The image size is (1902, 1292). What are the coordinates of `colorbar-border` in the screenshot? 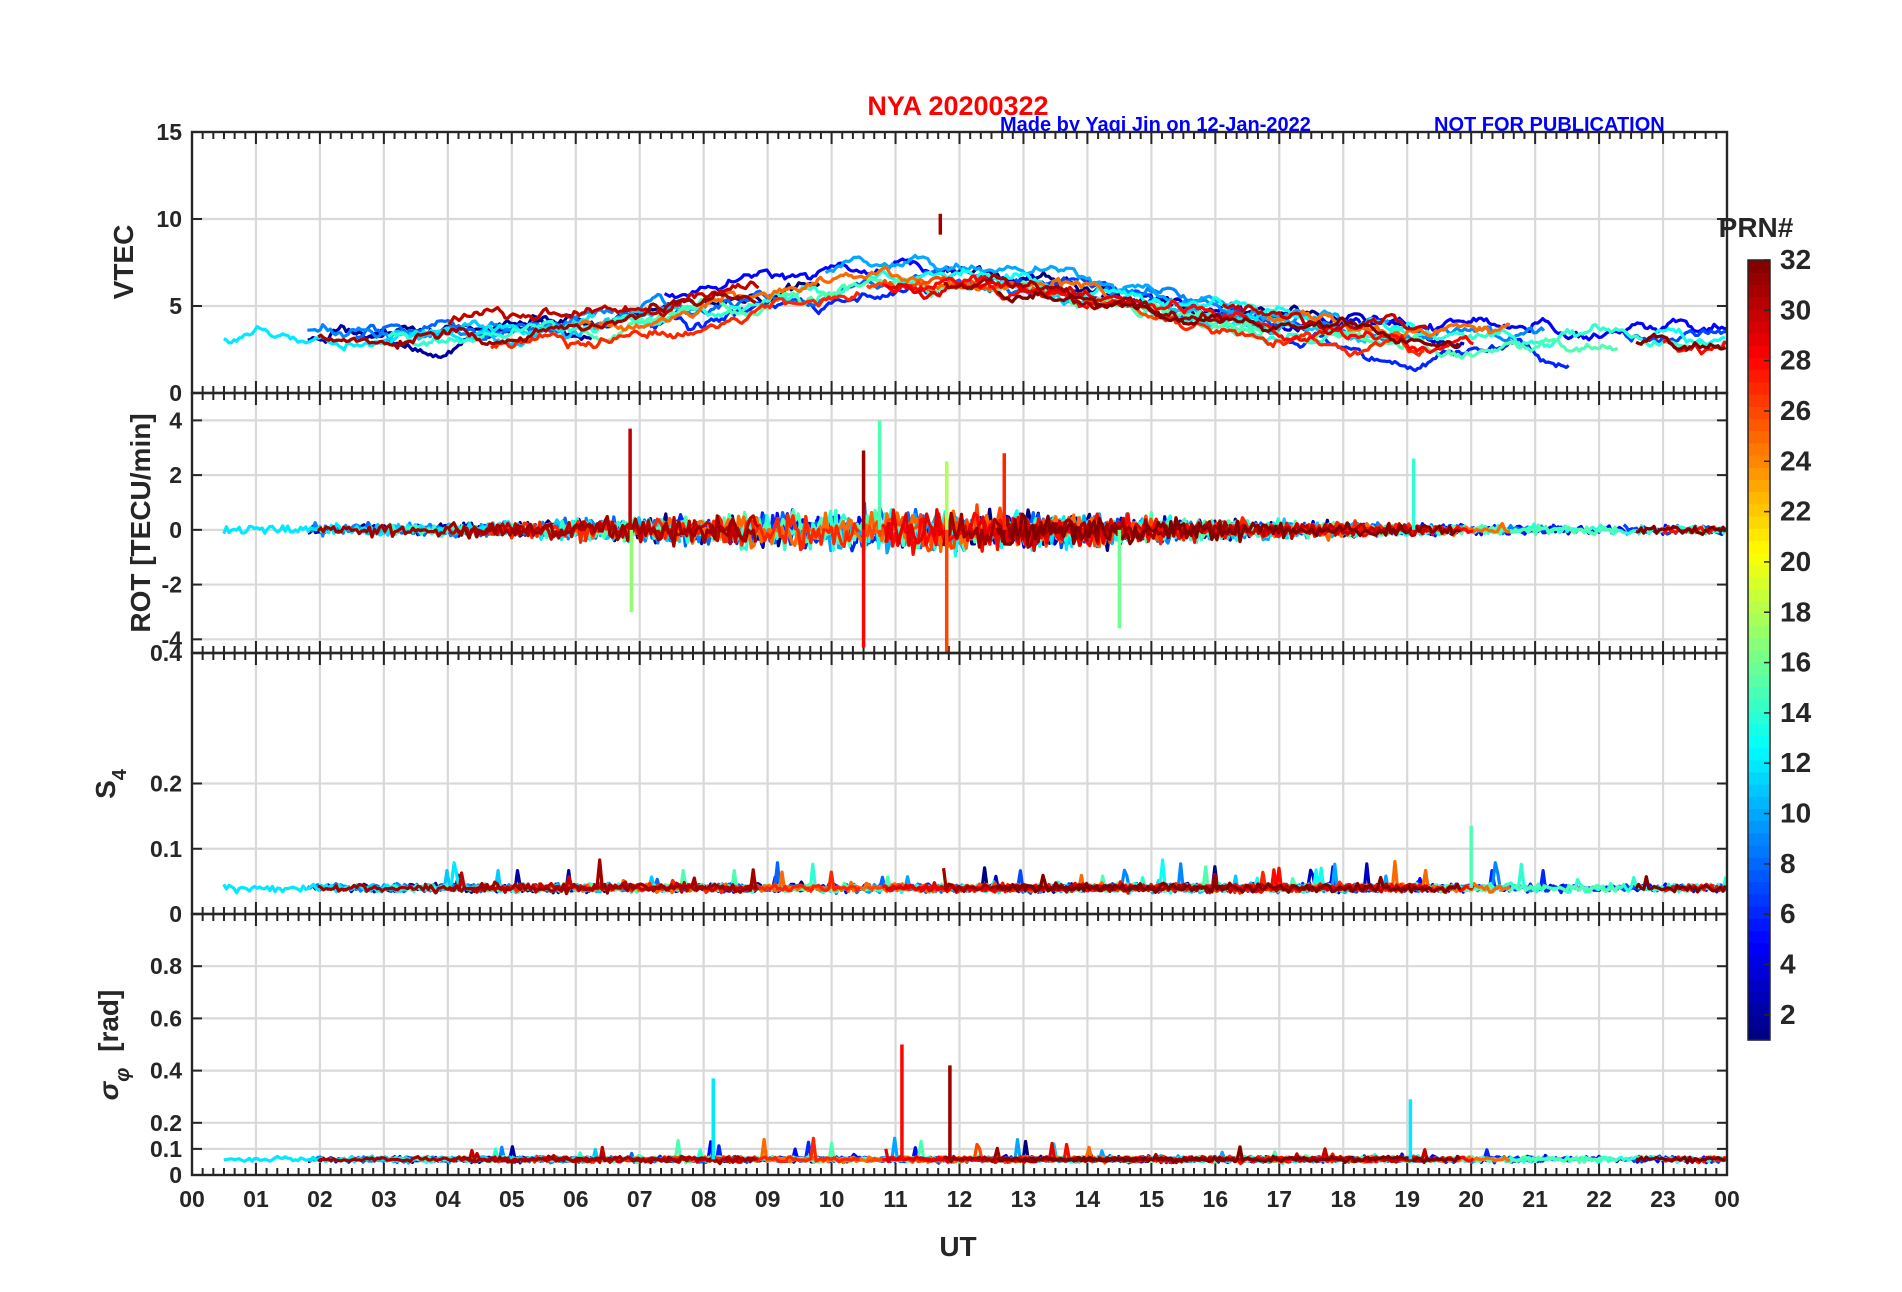 It's located at (1759, 650).